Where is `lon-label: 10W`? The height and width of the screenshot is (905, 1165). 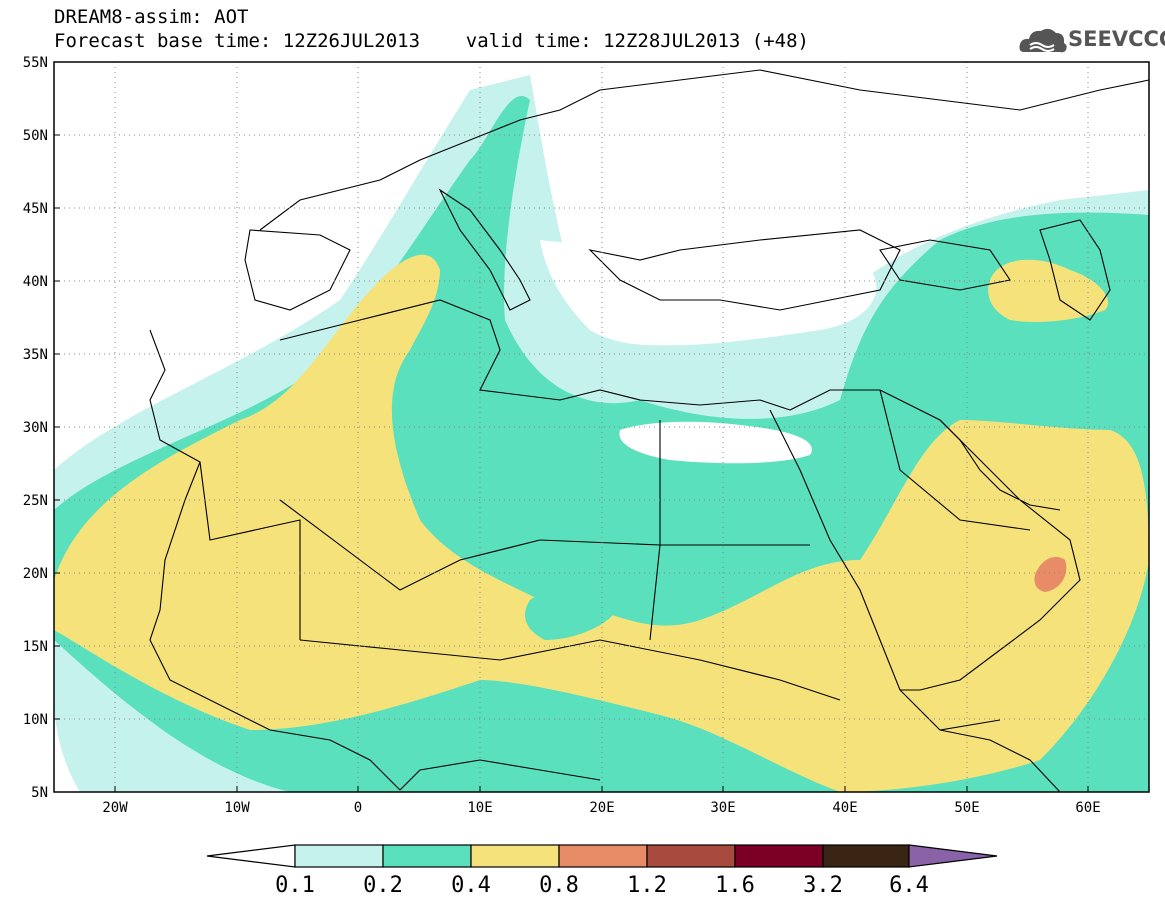 lon-label: 10W is located at coordinates (237, 808).